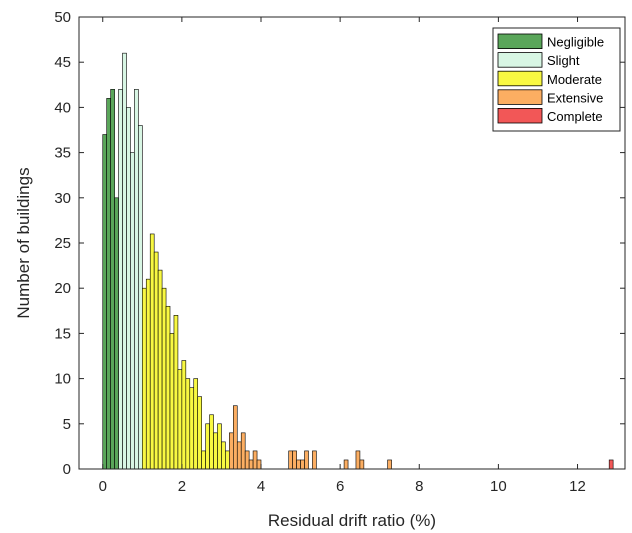  What do you see at coordinates (575, 97) in the screenshot?
I see `legend-label-extensive: Extensive` at bounding box center [575, 97].